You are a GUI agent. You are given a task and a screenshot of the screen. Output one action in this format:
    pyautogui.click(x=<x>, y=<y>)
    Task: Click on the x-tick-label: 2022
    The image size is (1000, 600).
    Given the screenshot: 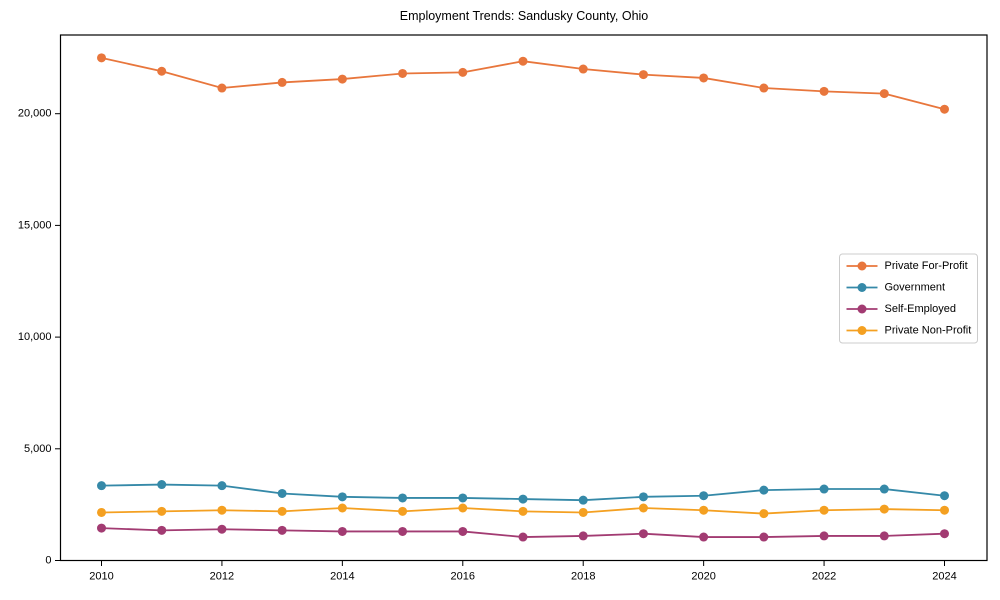 What is the action you would take?
    pyautogui.click(x=824, y=577)
    